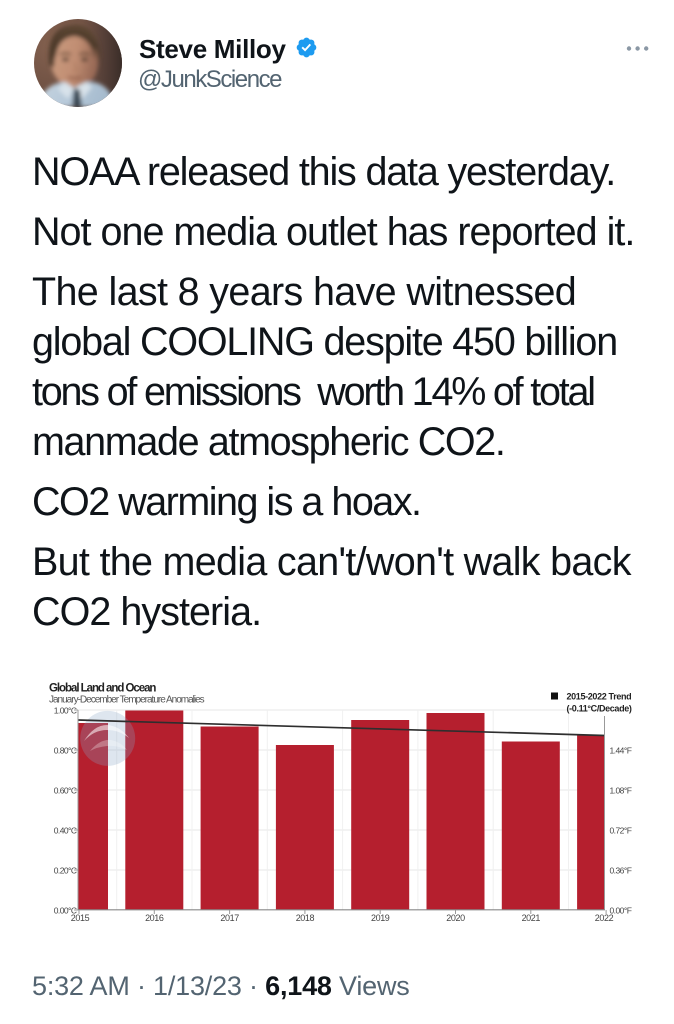  What do you see at coordinates (229, 918) in the screenshot?
I see `svg-text: 2017` at bounding box center [229, 918].